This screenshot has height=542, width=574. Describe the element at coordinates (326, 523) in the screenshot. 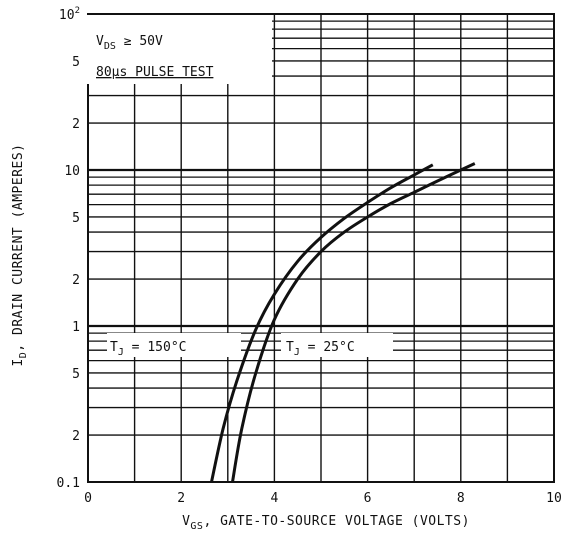

I see `x-axis-title: VGS, GATE-TO-SOURCE VOLTAGE (VOLTS)` at that location.